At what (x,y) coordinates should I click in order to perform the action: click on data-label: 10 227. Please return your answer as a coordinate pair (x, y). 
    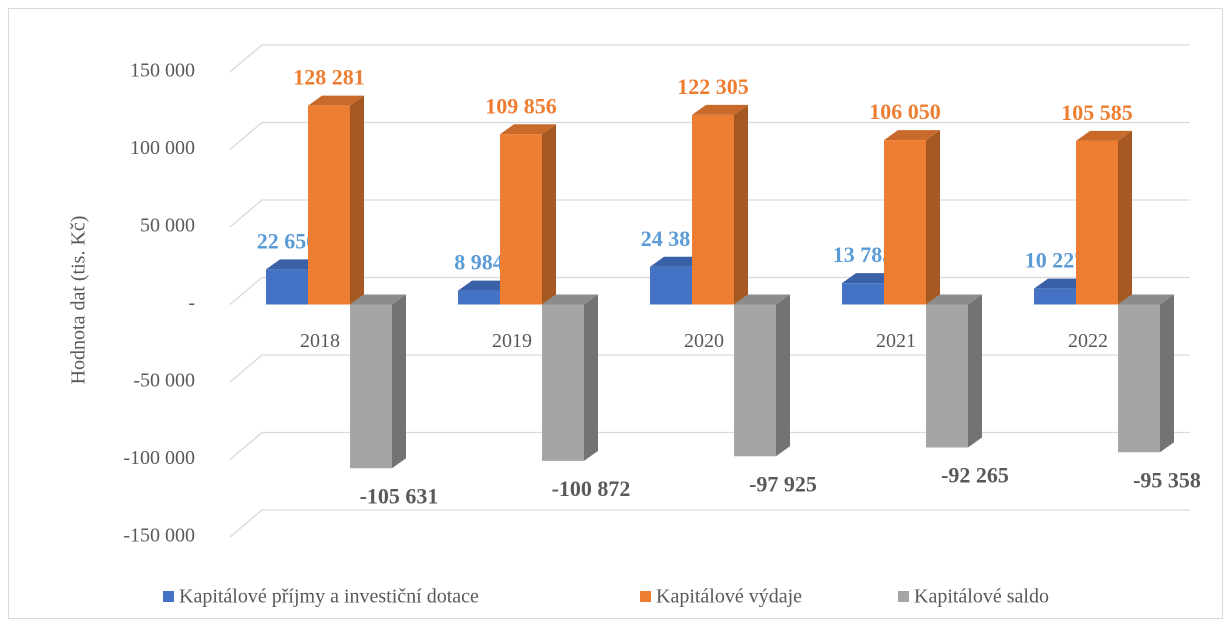
    Looking at the image, I should click on (1055, 260).